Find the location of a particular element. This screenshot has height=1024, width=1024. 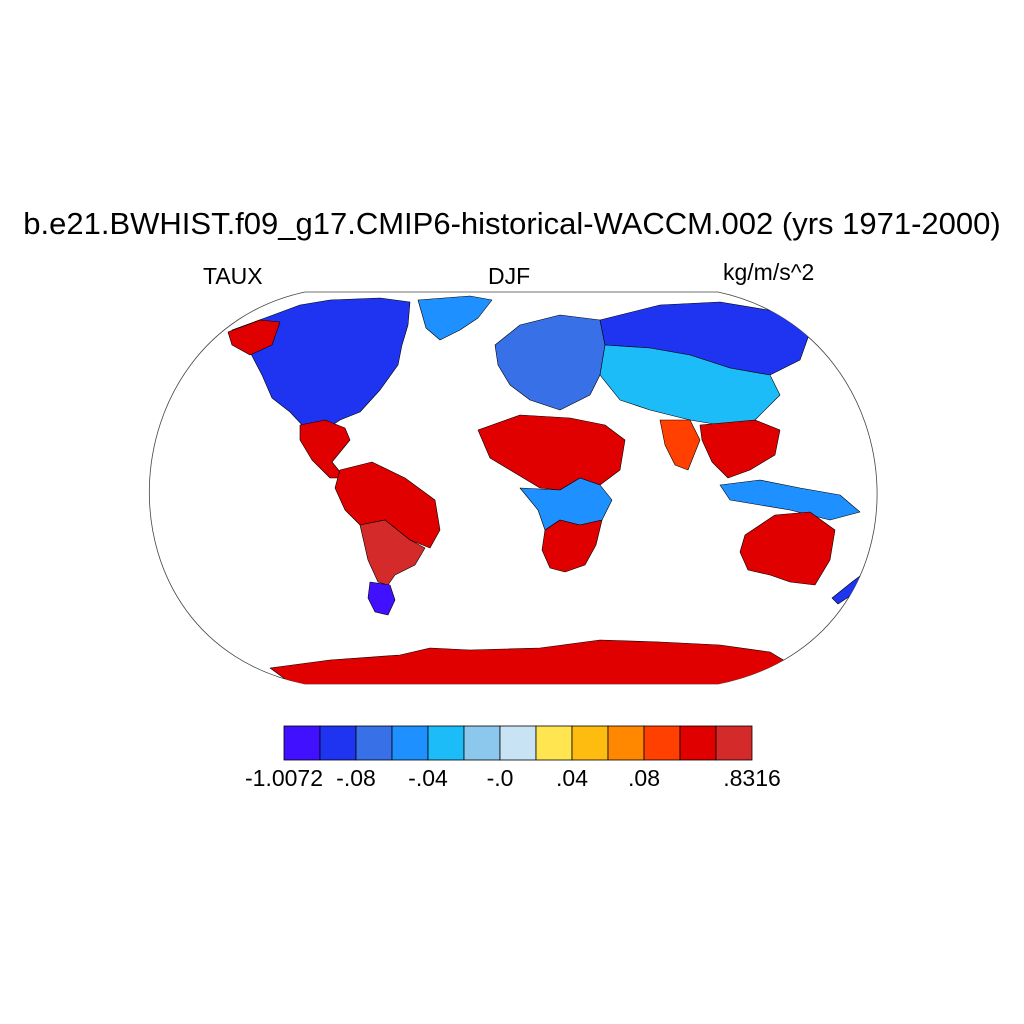

region-south-america-south is located at coordinates (392, 552).